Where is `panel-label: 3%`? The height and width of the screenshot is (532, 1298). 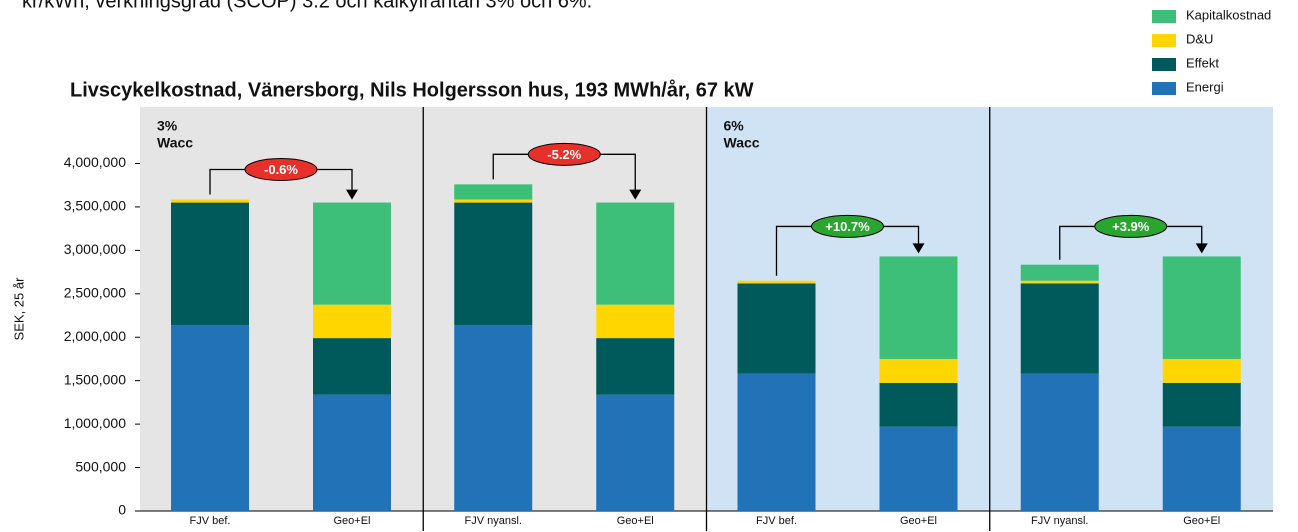 panel-label: 3% is located at coordinates (167, 126).